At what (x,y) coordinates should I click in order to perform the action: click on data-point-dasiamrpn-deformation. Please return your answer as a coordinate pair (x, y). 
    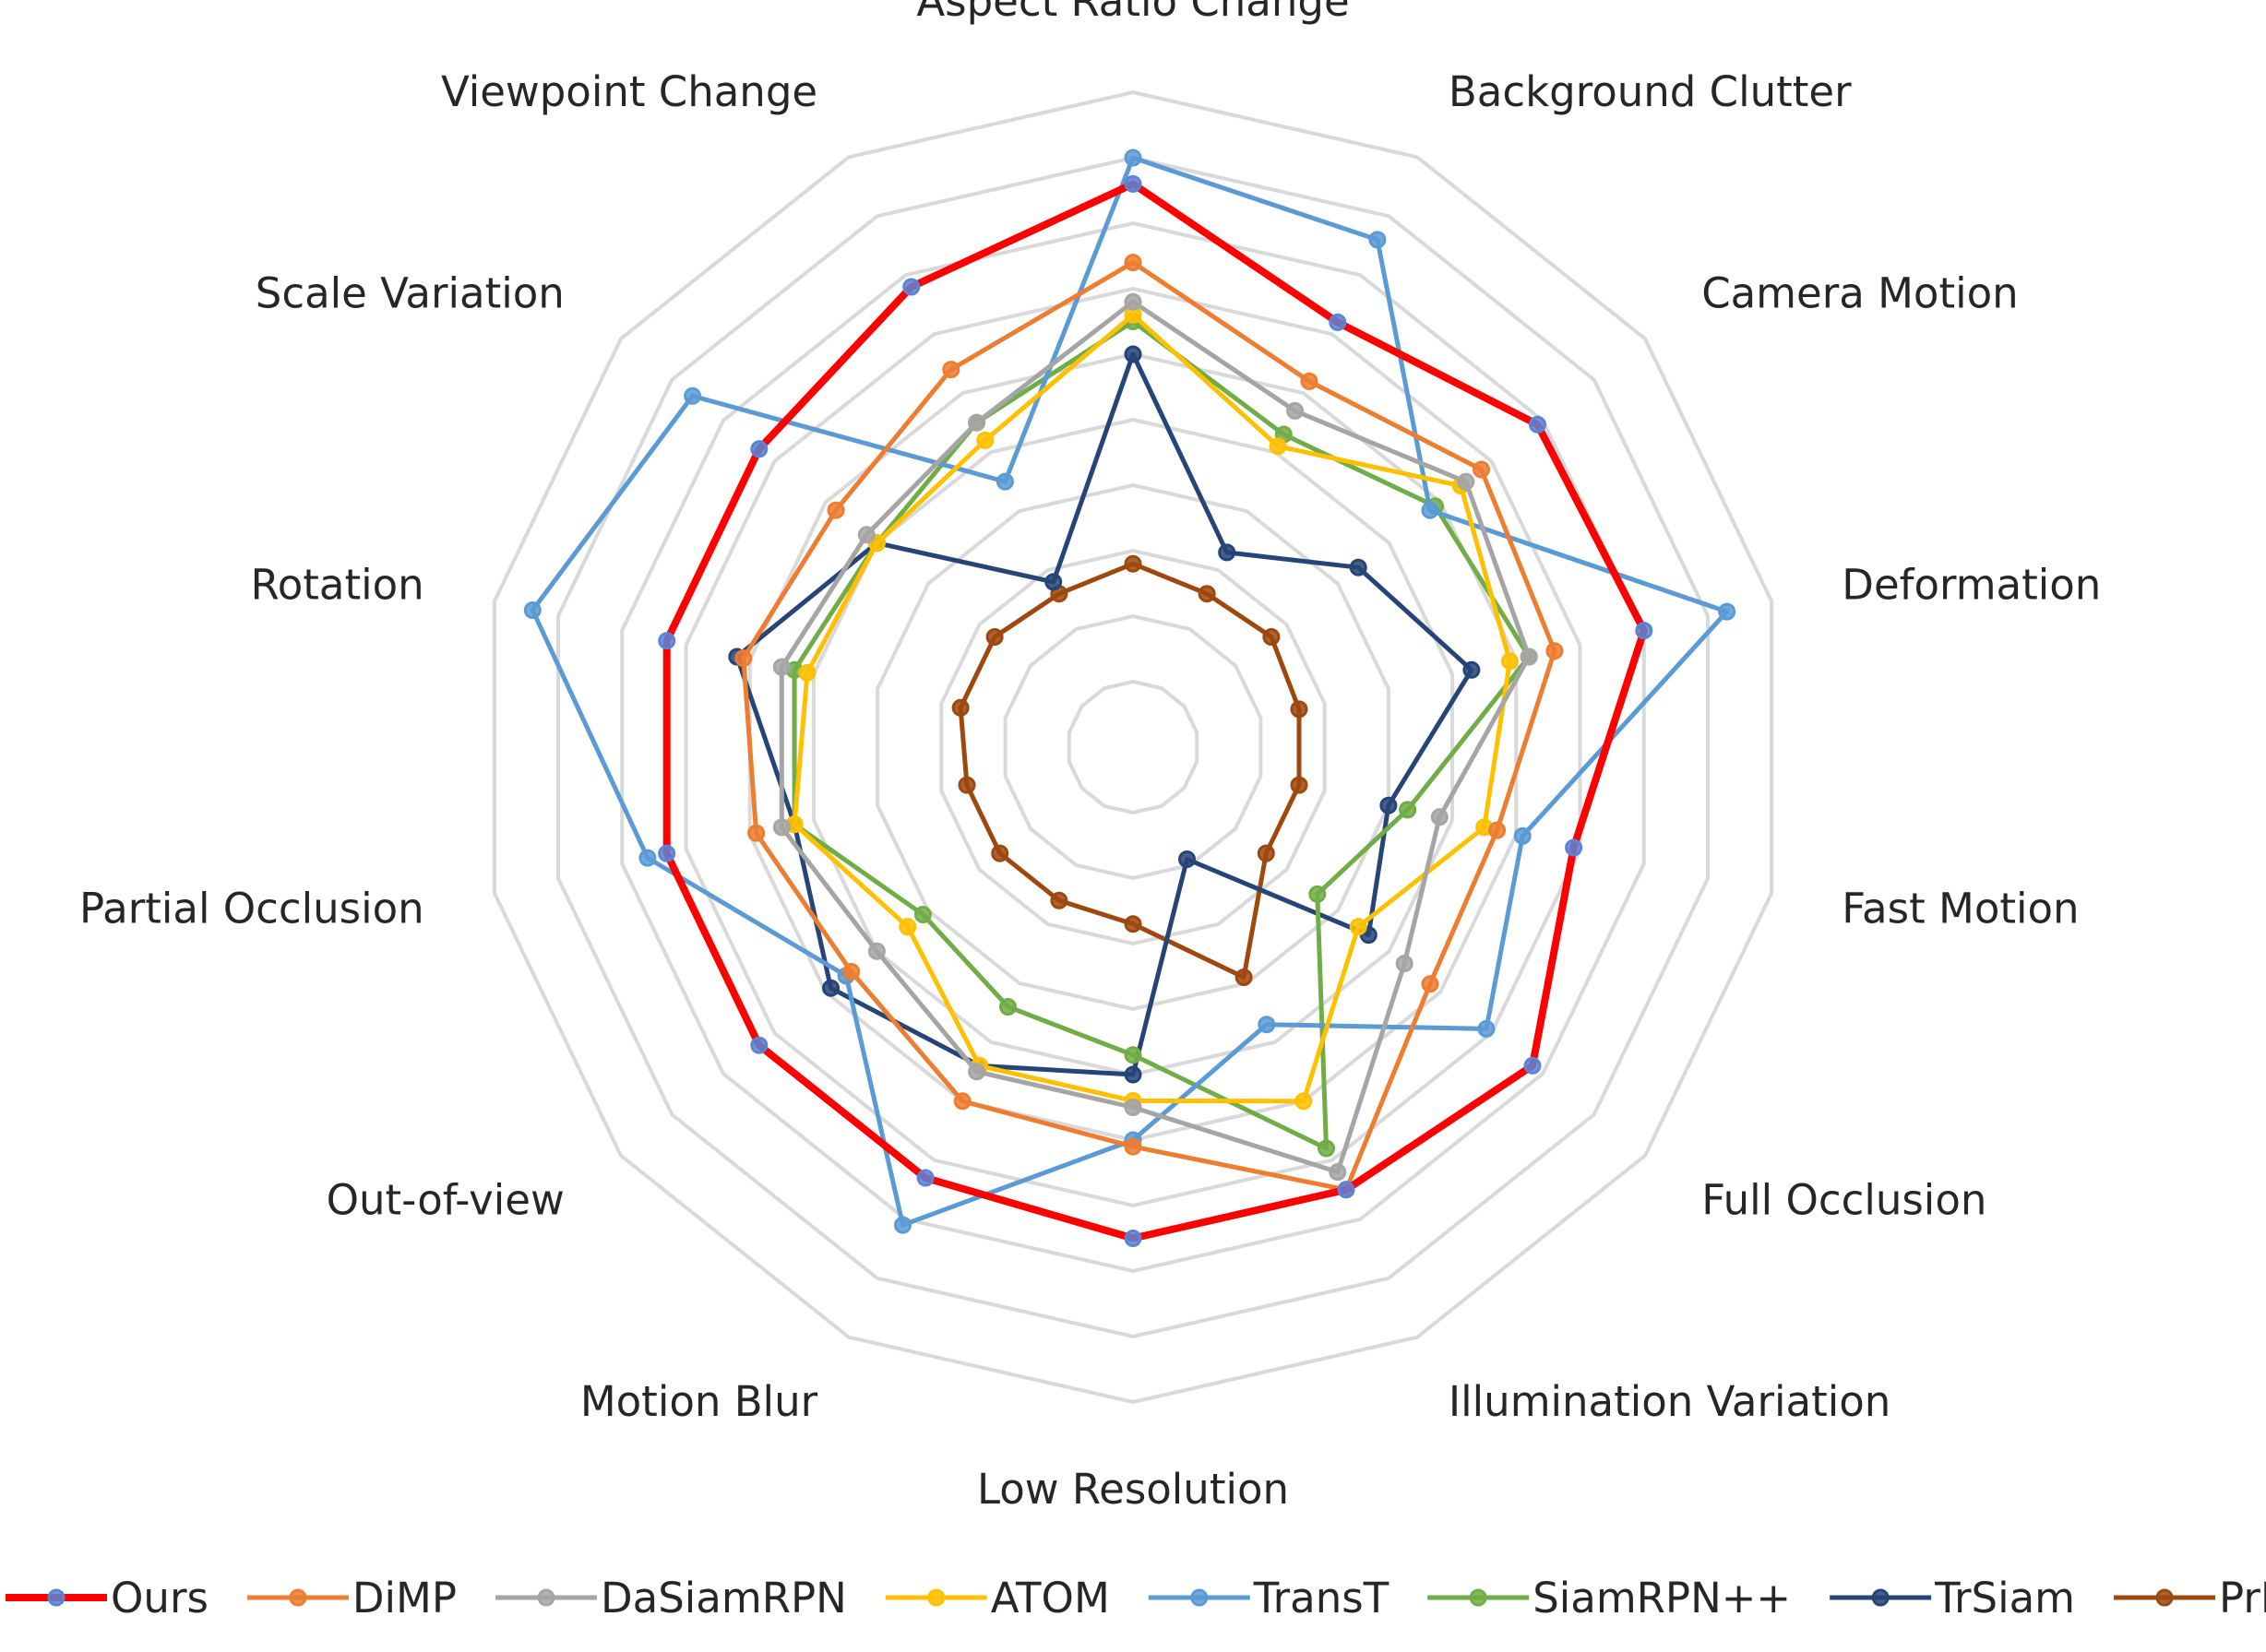
    Looking at the image, I should click on (1529, 657).